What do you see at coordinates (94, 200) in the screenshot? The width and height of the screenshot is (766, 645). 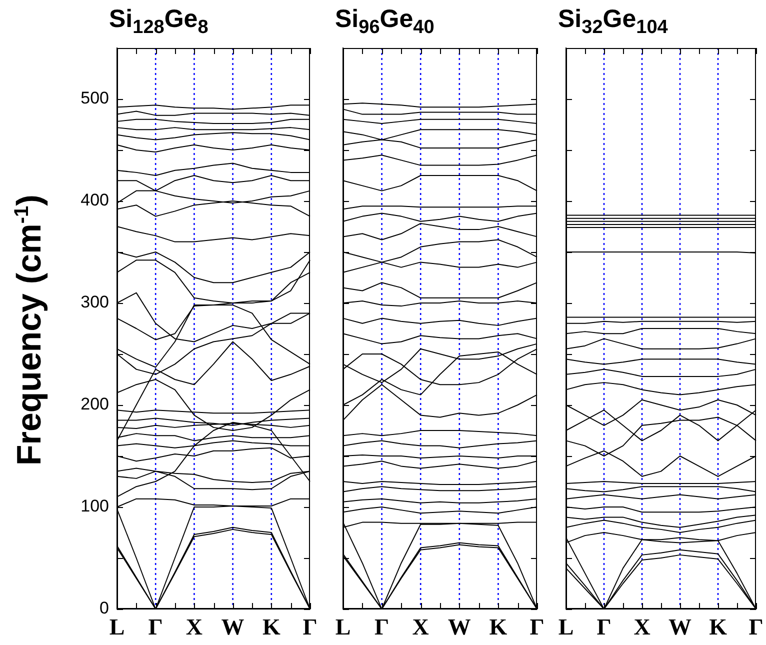 I see `y-tick-label: 400` at bounding box center [94, 200].